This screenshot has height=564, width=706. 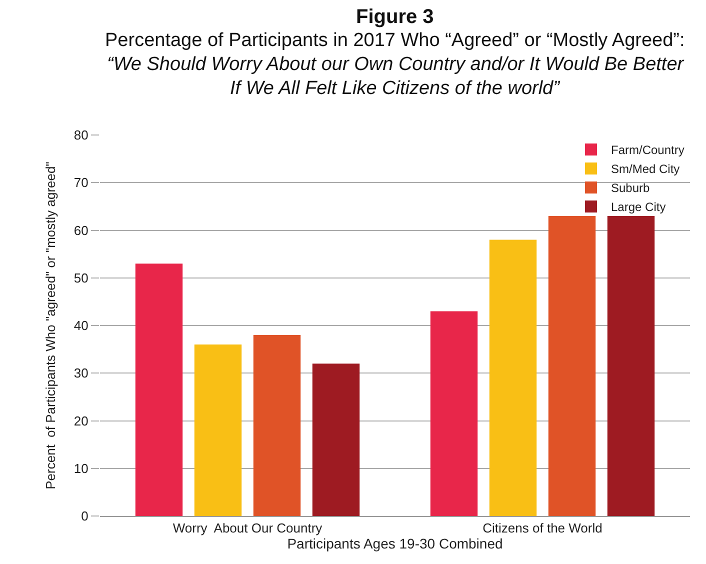 I want to click on y-tick-label: 0, so click(x=84, y=516).